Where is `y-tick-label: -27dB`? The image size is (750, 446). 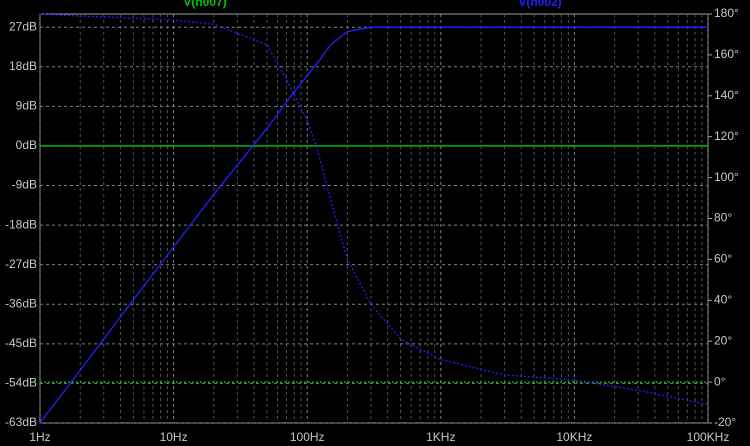 y-tick-label: -27dB is located at coordinates (21, 264).